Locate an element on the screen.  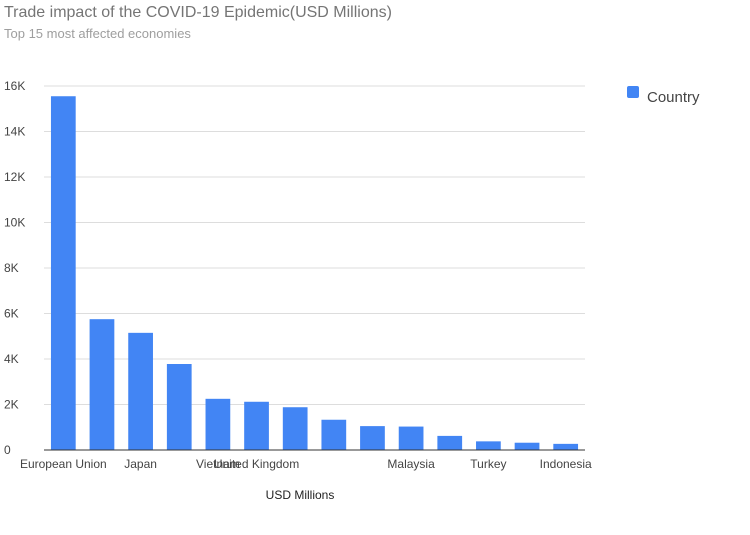
x-category-label: Indonesia is located at coordinates (566, 464).